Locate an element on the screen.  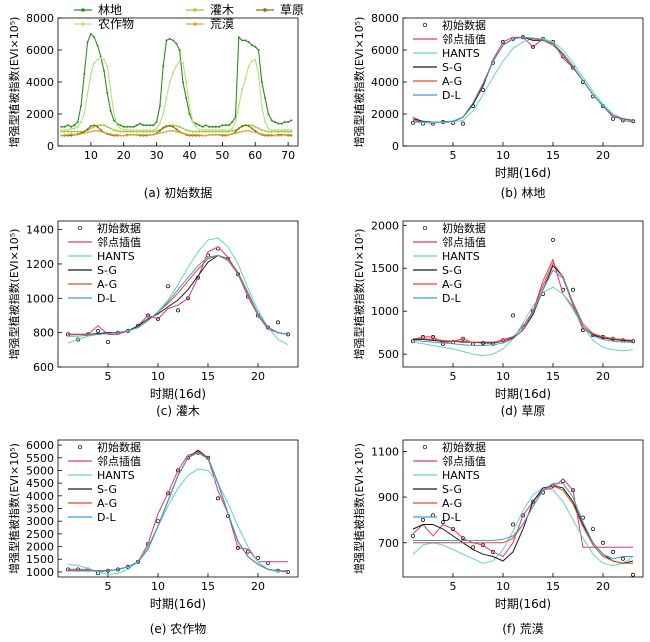
y-tick-label: 1000 is located at coordinates (385, 311).